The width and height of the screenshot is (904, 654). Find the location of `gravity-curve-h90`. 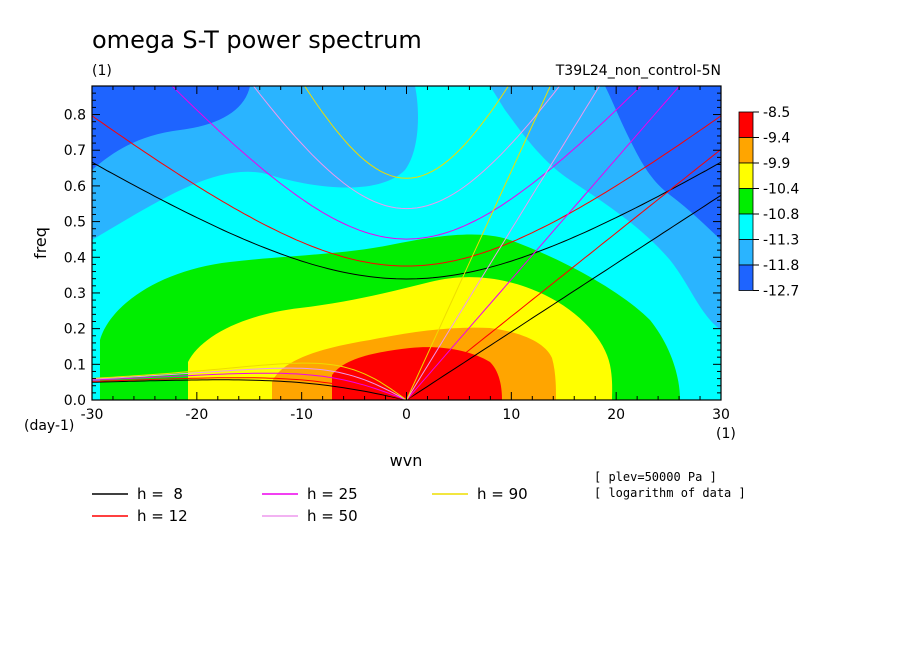

gravity-curve-h90 is located at coordinates (406, 132).